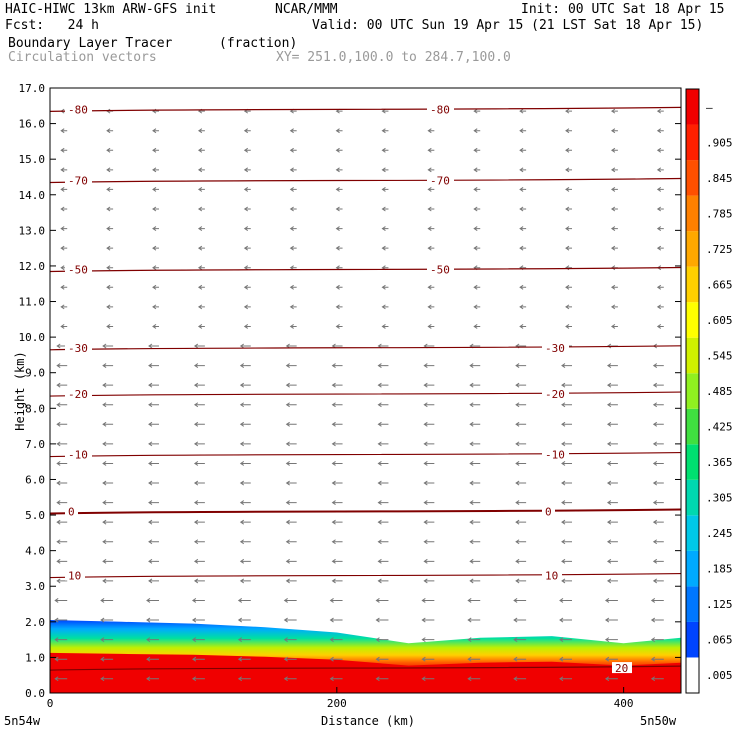  What do you see at coordinates (32, 302) in the screenshot?
I see `y-tick-label: 11.0` at bounding box center [32, 302].